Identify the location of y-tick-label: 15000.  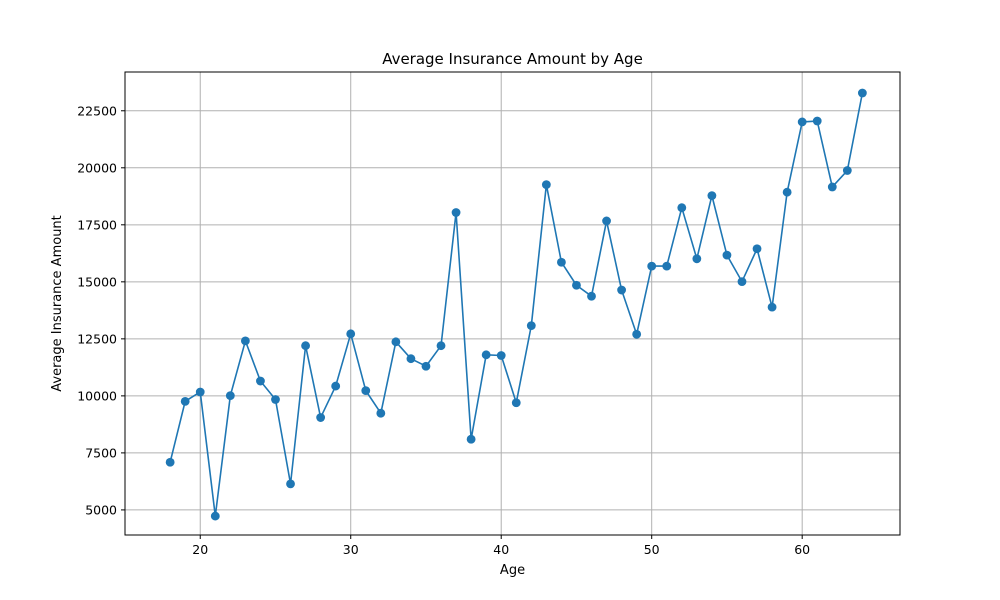
(97, 281).